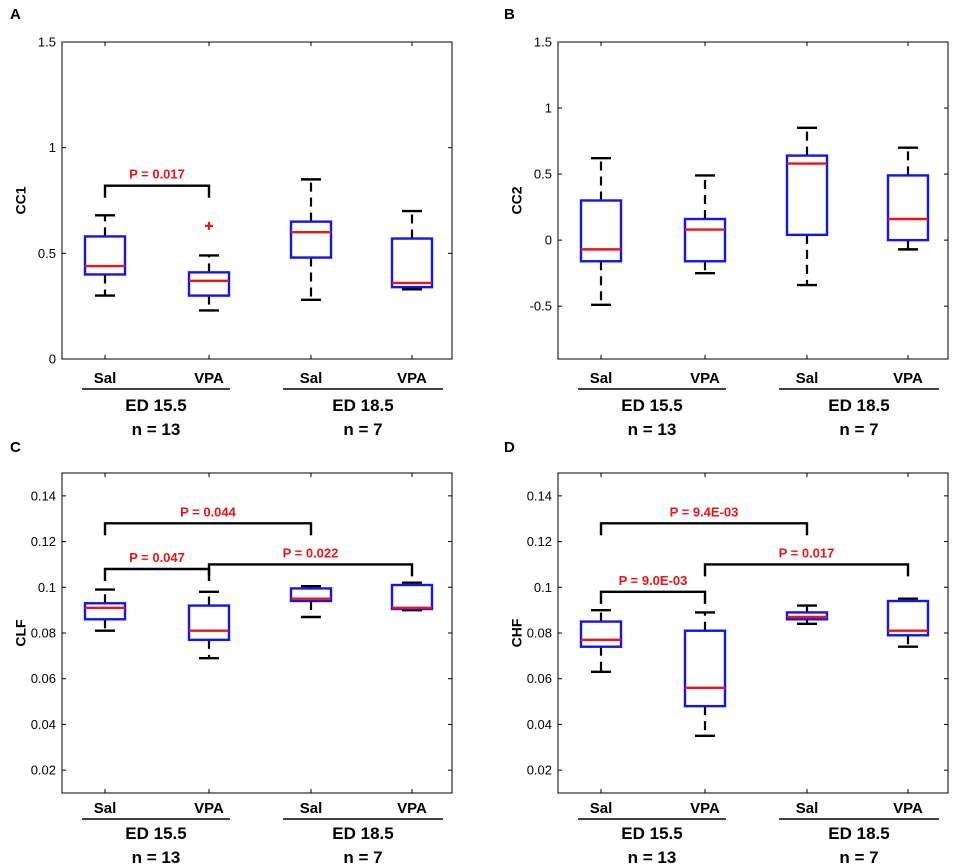  Describe the element at coordinates (541, 306) in the screenshot. I see `y-tick-label: -0.5` at that location.